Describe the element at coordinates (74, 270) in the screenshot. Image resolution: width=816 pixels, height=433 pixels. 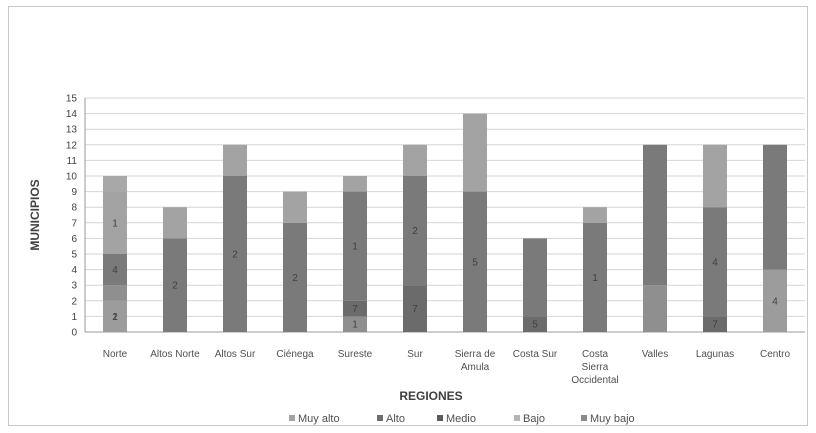
I see `y-tick-label: 4` at that location.